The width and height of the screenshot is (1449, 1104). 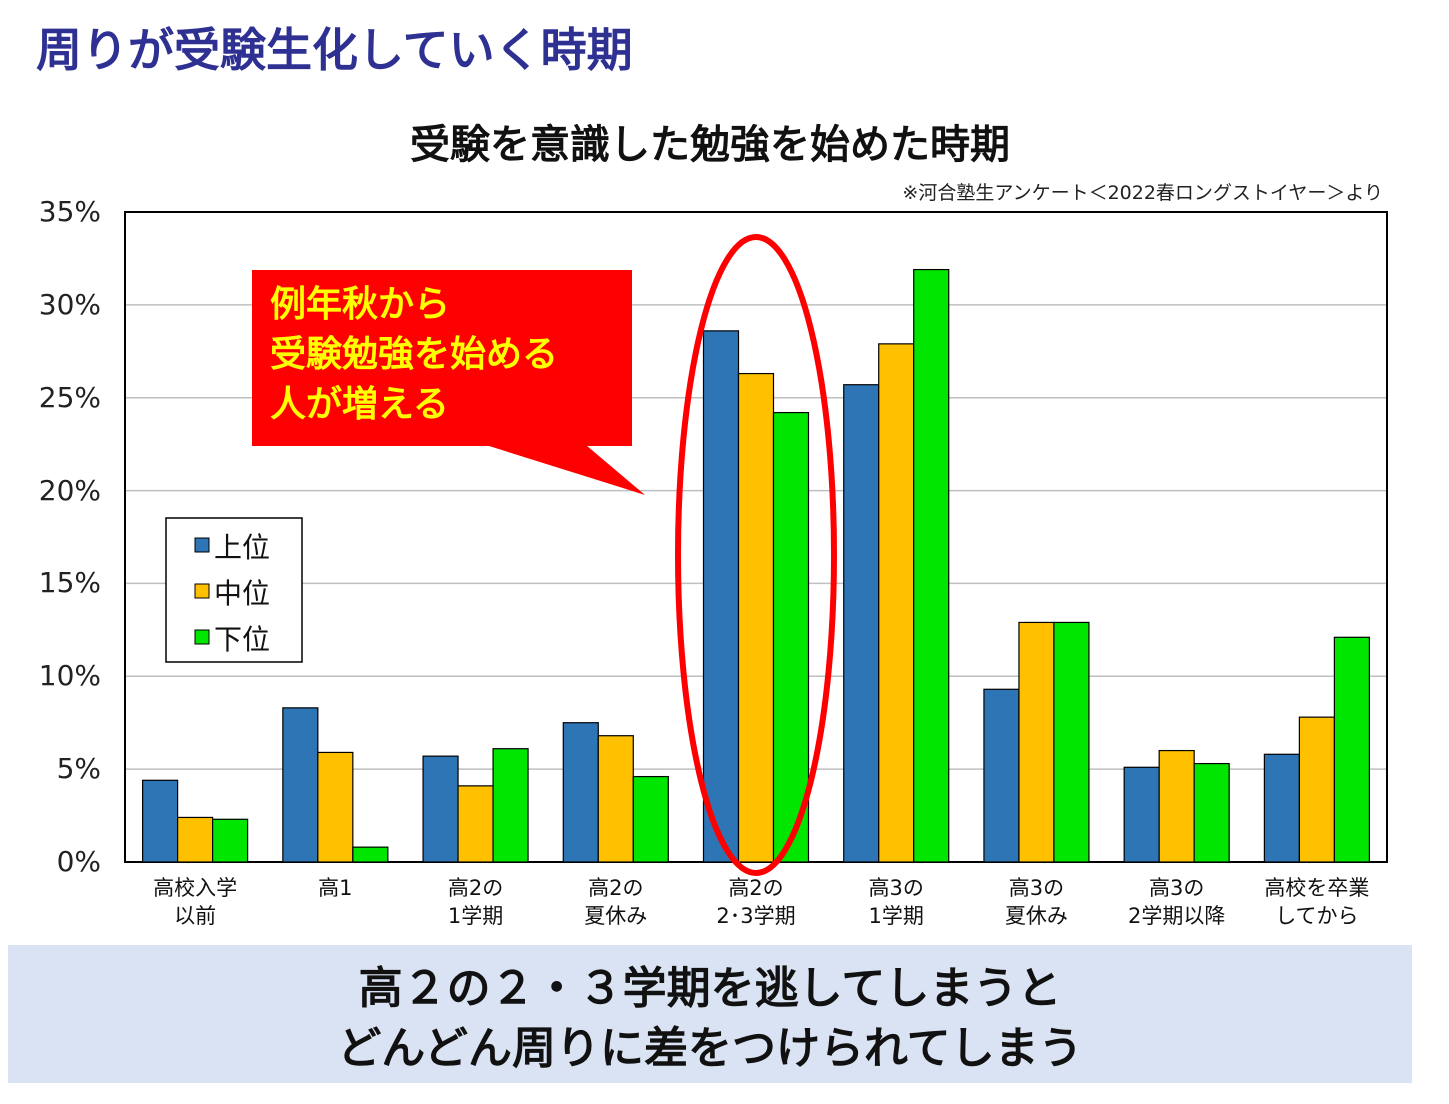 What do you see at coordinates (242, 639) in the screenshot?
I see `legend-label: 下位` at bounding box center [242, 639].